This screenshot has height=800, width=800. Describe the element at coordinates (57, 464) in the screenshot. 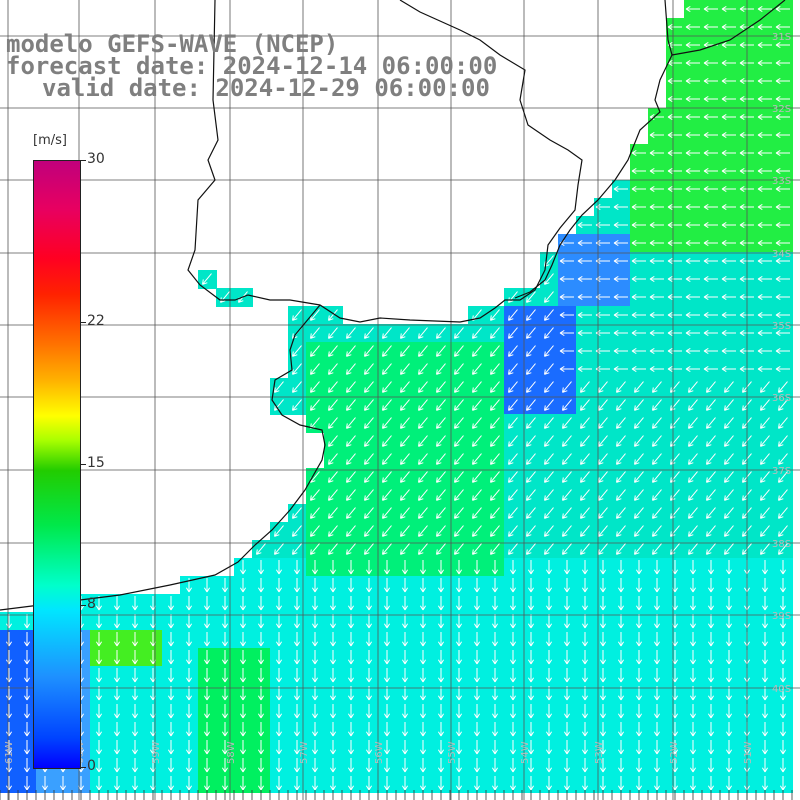

I see `colorbar` at that location.